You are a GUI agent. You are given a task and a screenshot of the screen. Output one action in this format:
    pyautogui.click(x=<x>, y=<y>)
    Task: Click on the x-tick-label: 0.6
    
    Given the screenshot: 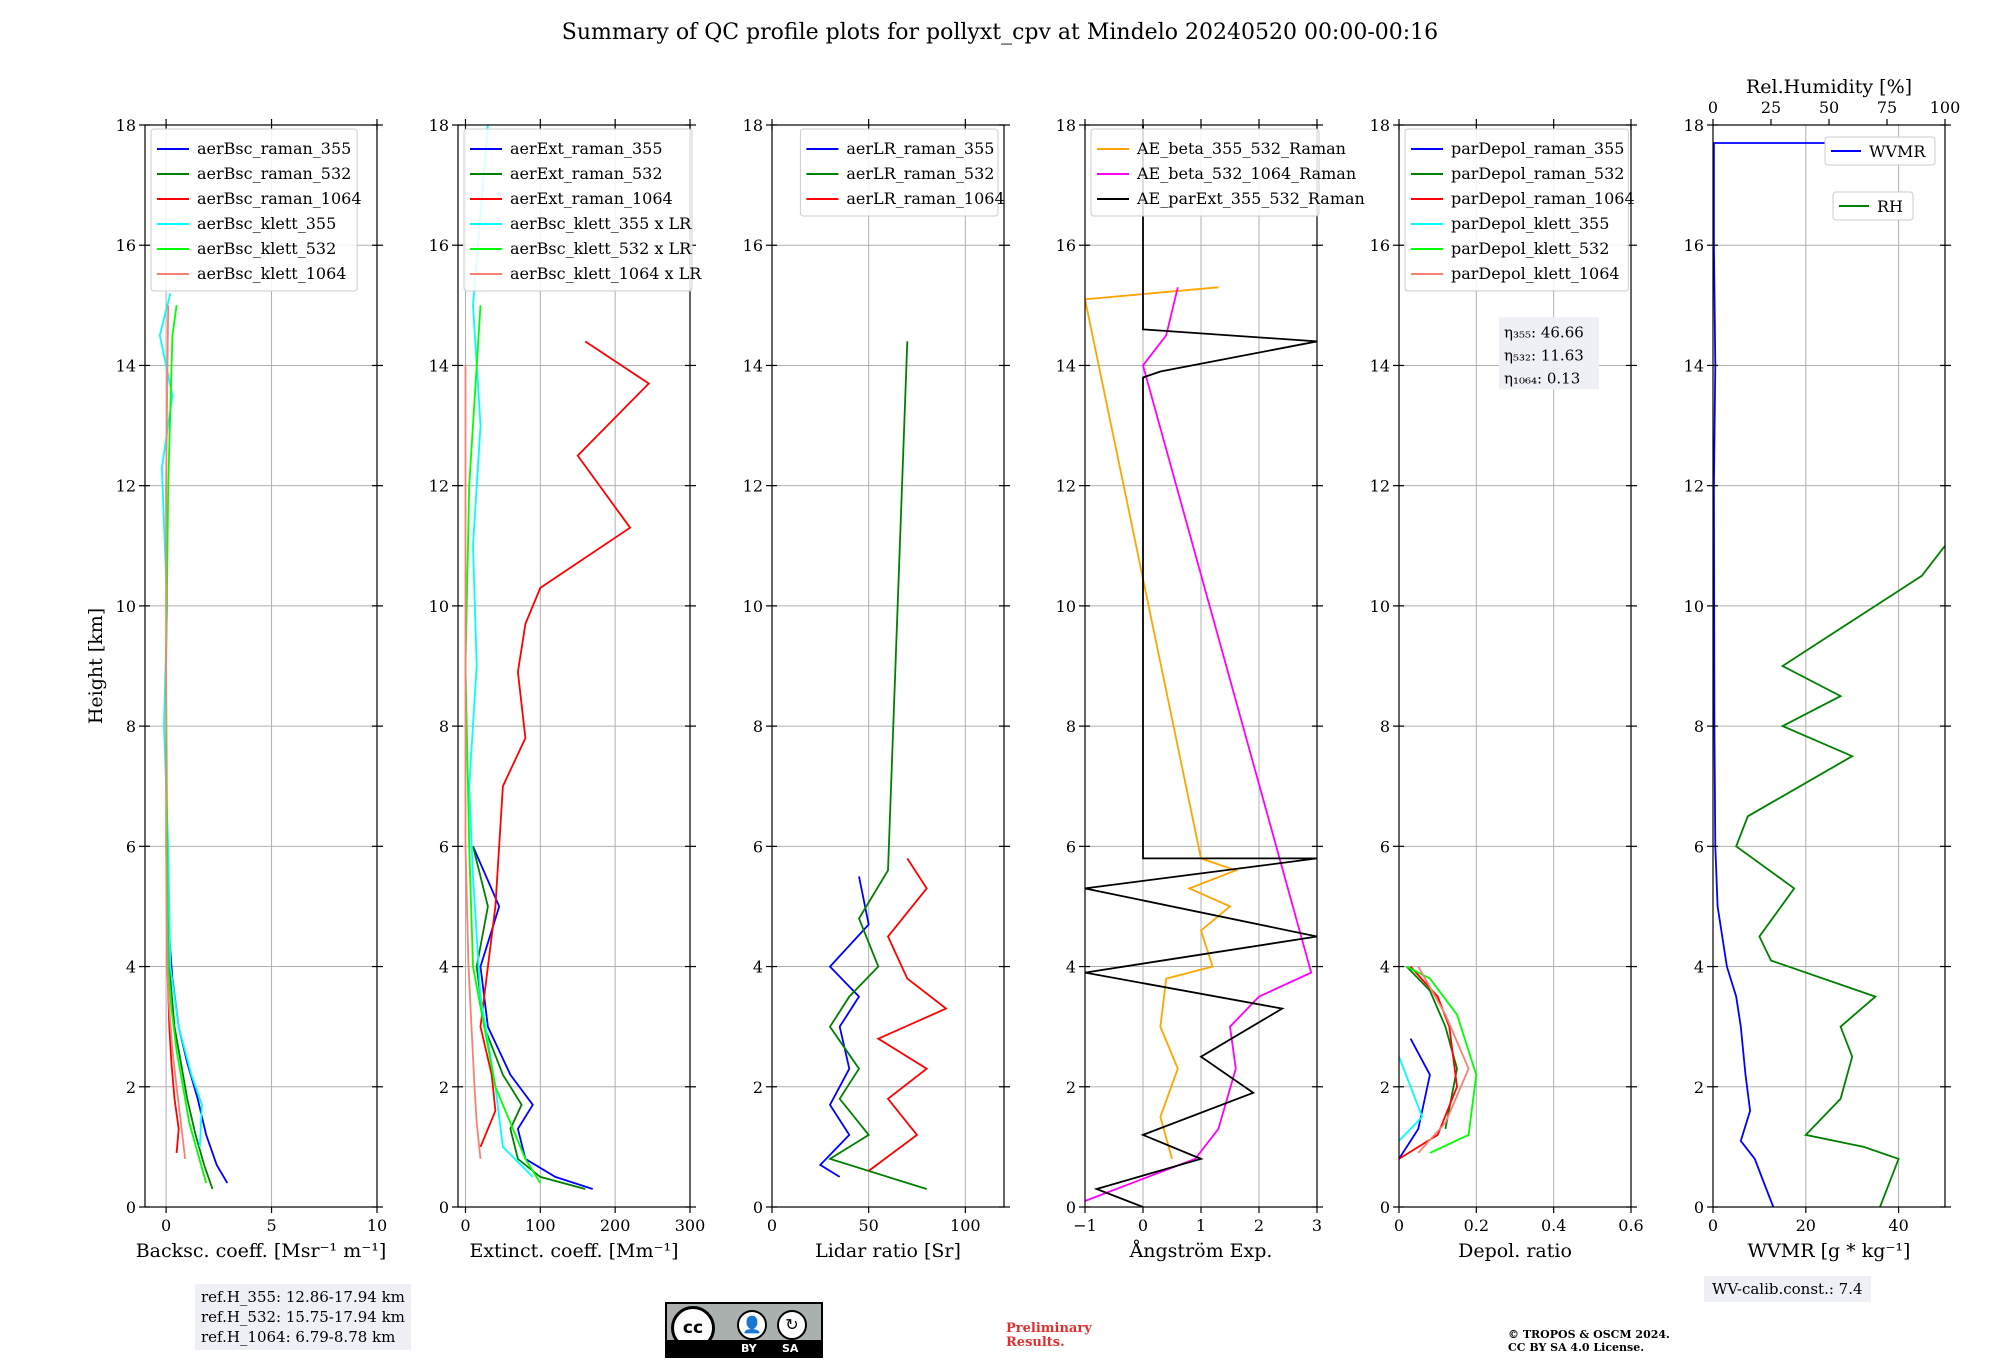 What is the action you would take?
    pyautogui.click(x=1630, y=1225)
    